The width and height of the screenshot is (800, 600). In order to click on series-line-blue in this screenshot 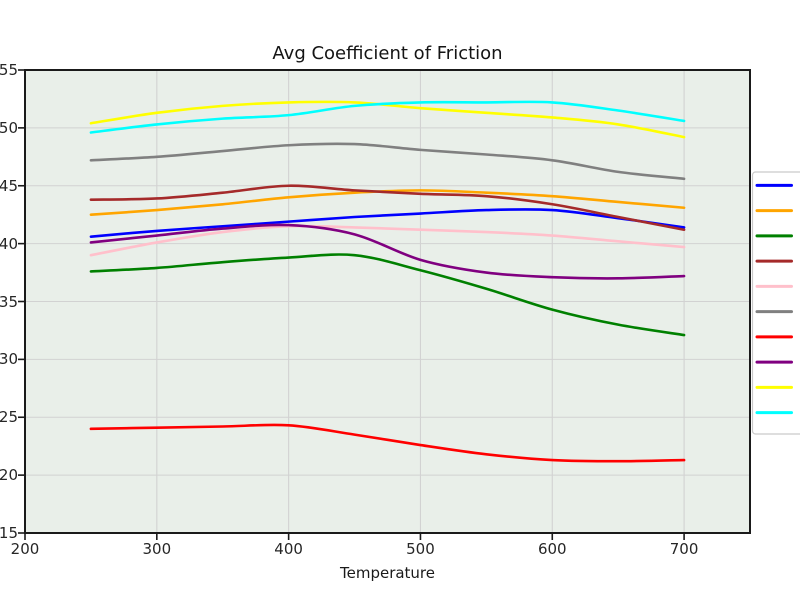, I will do `click(387, 223)`.